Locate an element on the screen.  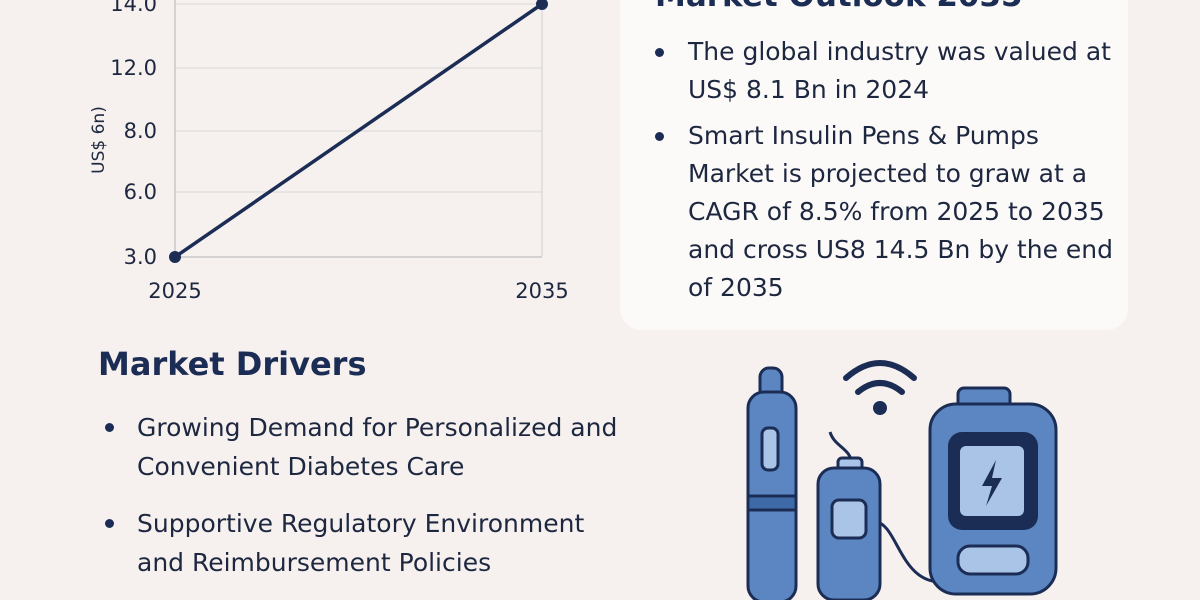
diabetes-devices-illustration is located at coordinates (902, 480).